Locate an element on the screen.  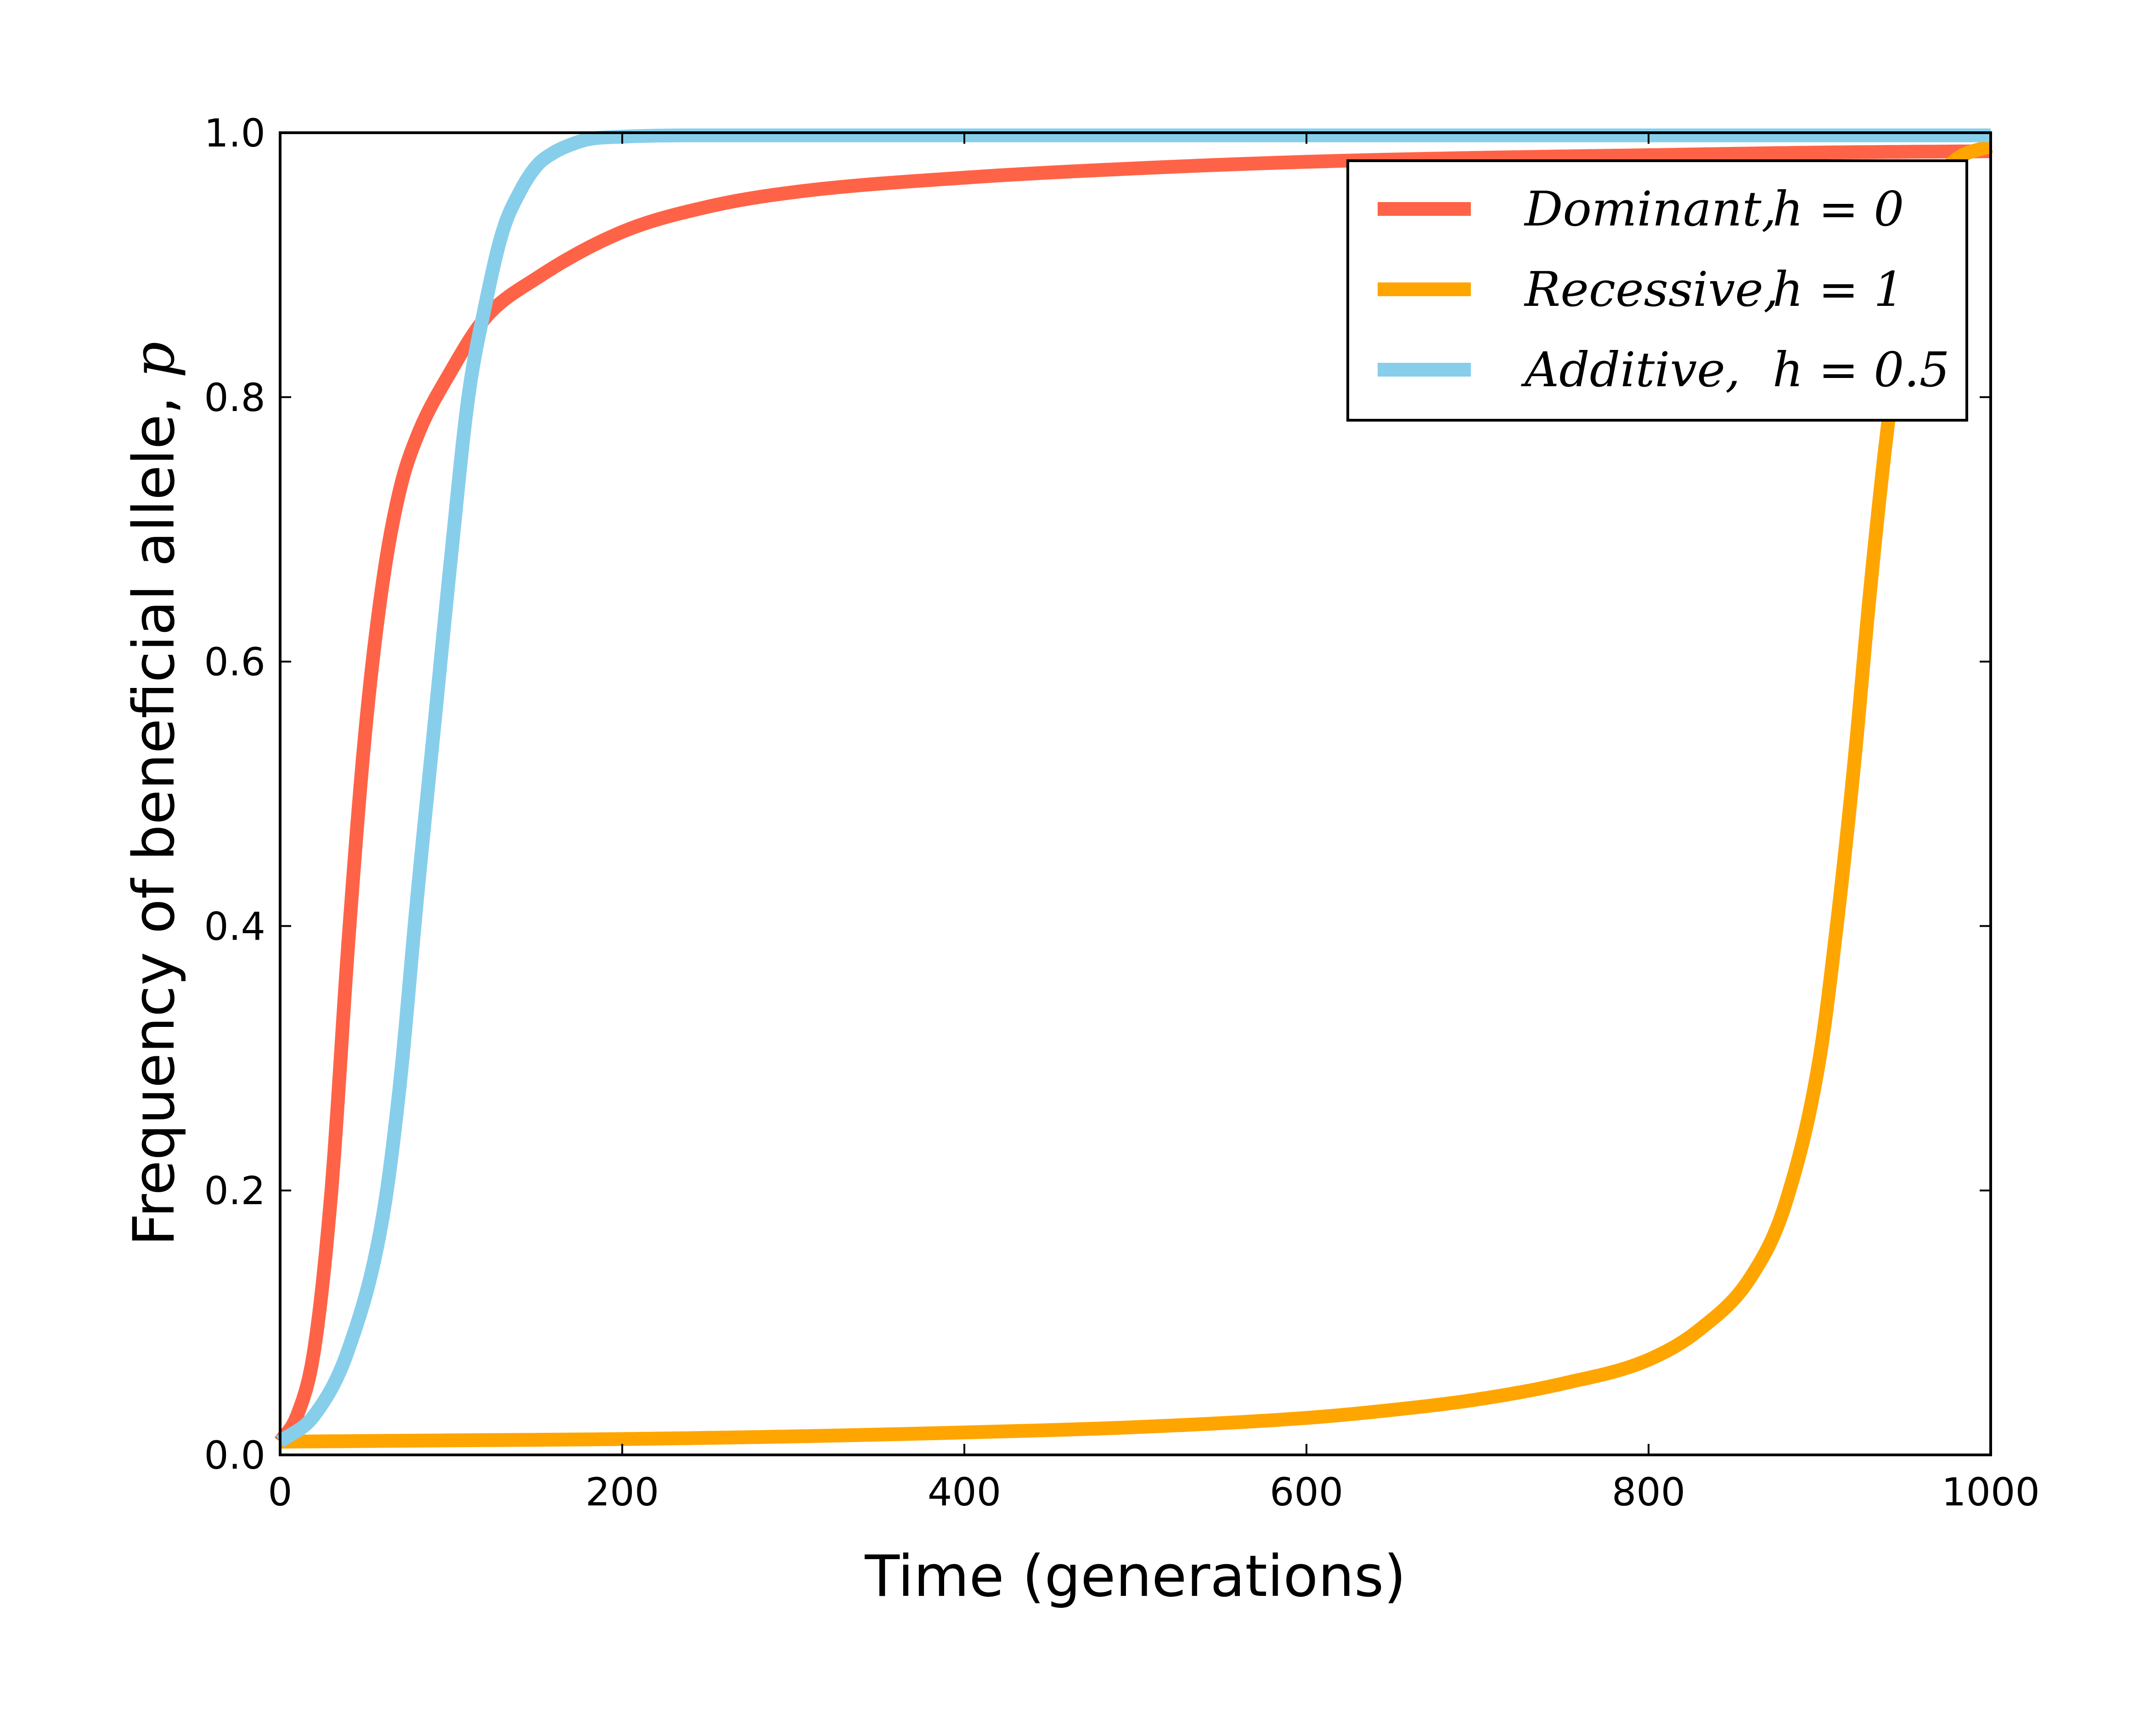
y-tick-label: 0.8 is located at coordinates (235, 397).